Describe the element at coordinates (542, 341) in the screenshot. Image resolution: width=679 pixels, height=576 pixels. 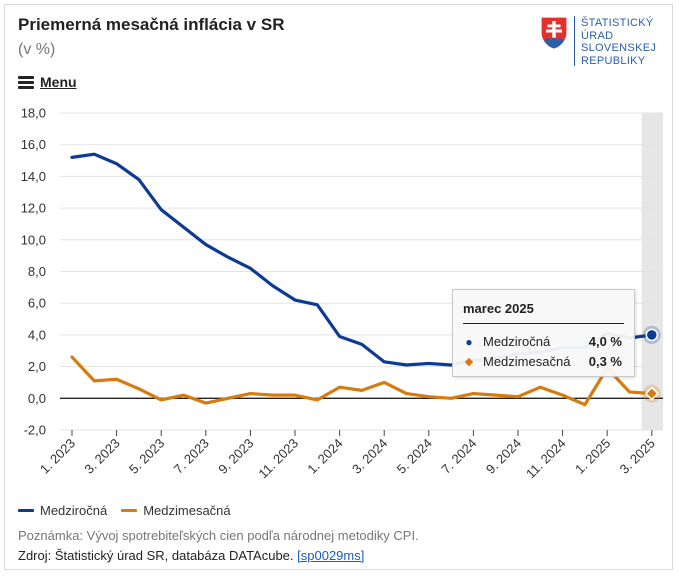
I see `tooltip-row-yoy: ● Medziročná 4,0 %` at that location.